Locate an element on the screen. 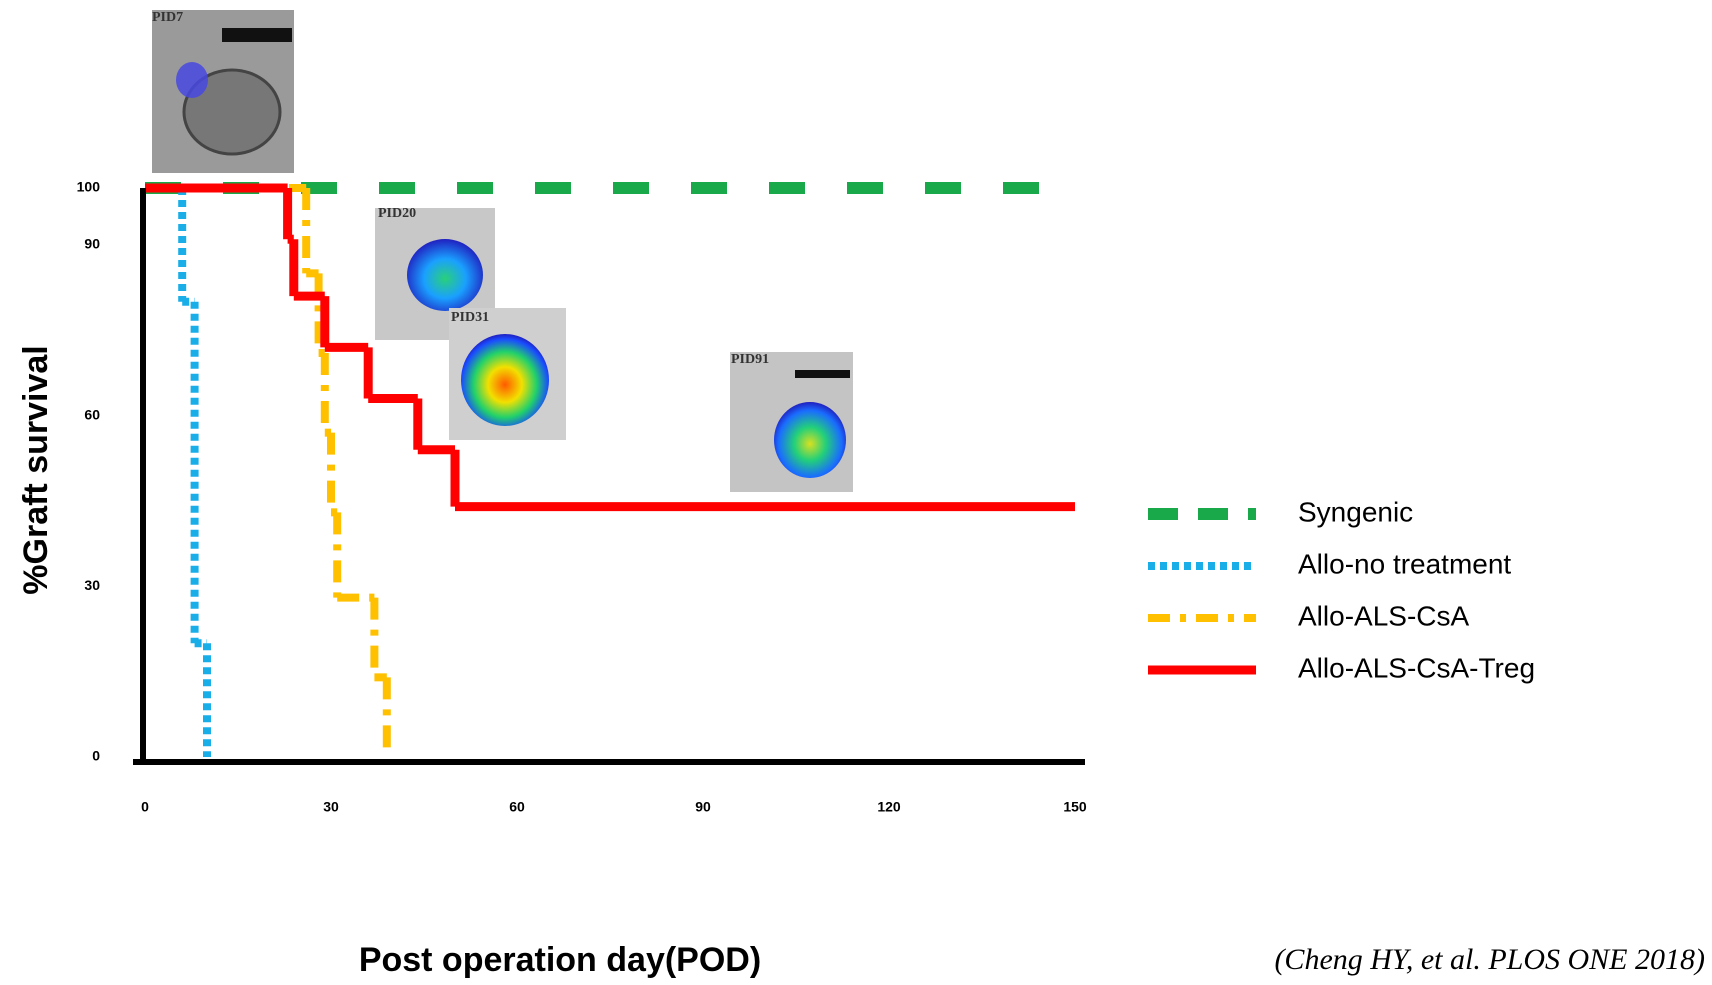  x-tick-label: 30 is located at coordinates (331, 807).